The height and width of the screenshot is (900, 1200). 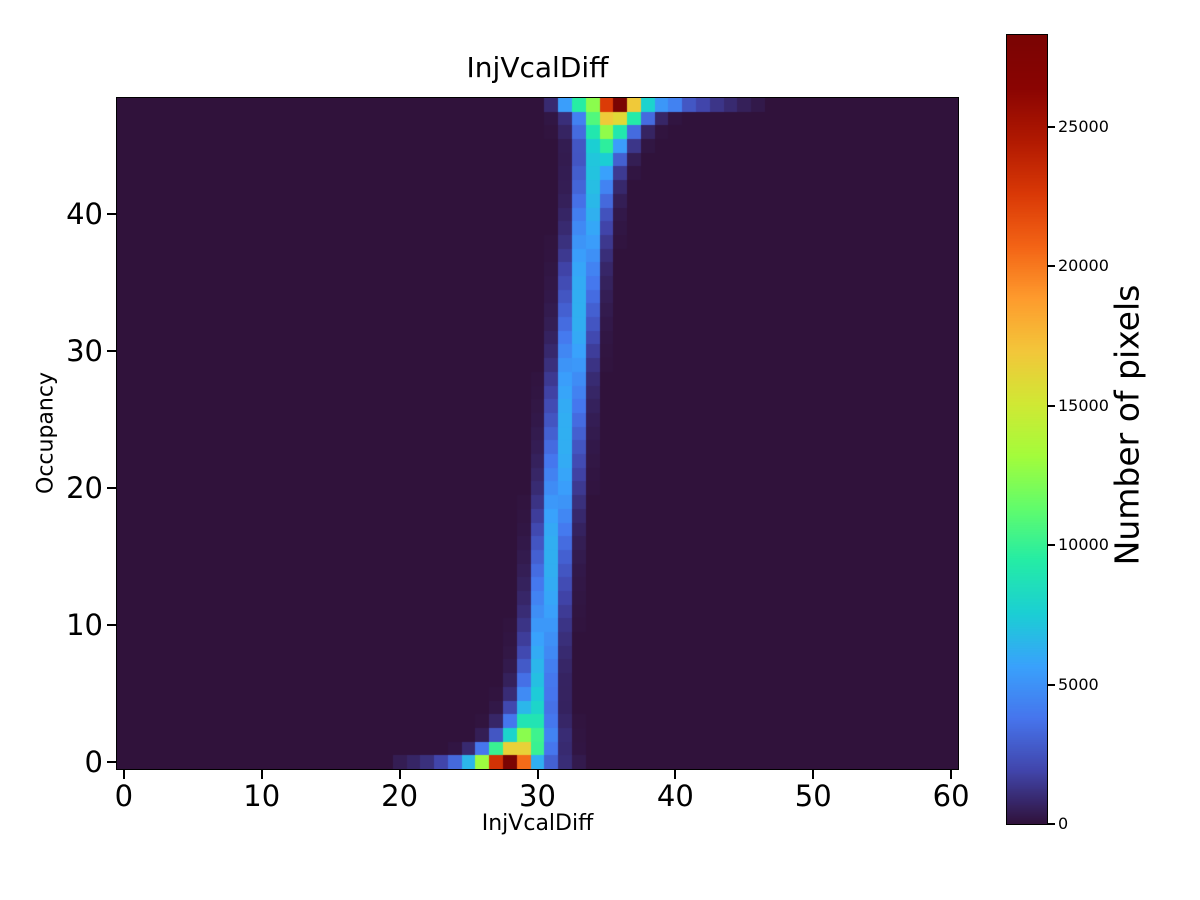 What do you see at coordinates (675, 796) in the screenshot?
I see `x-tick-label: 40` at bounding box center [675, 796].